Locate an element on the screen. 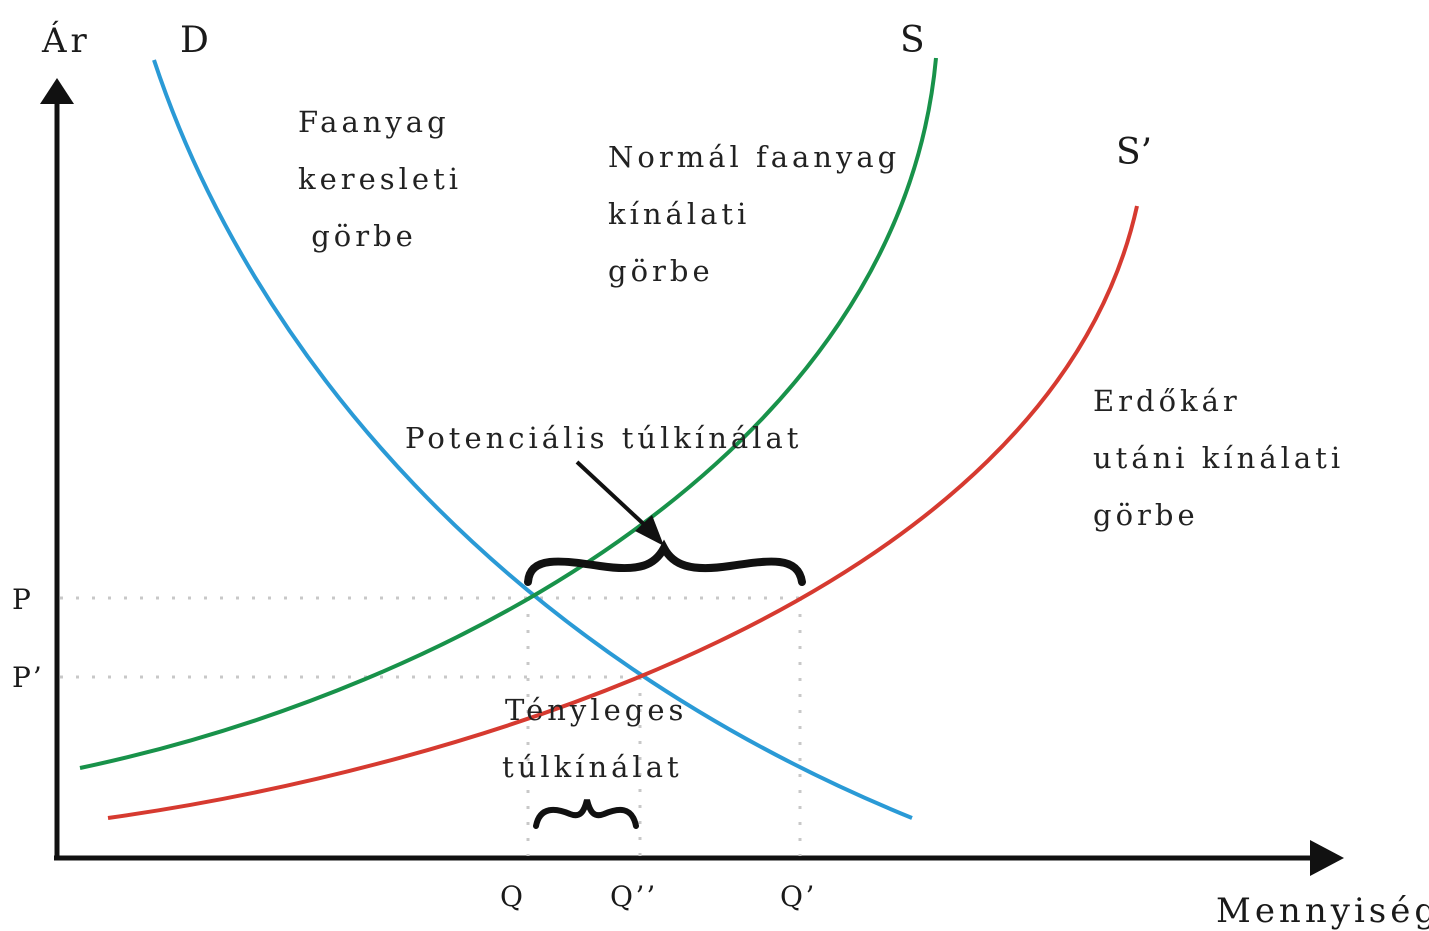 This screenshot has height=931, width=1429. y-tick-p-prime: P’ is located at coordinates (28, 677).